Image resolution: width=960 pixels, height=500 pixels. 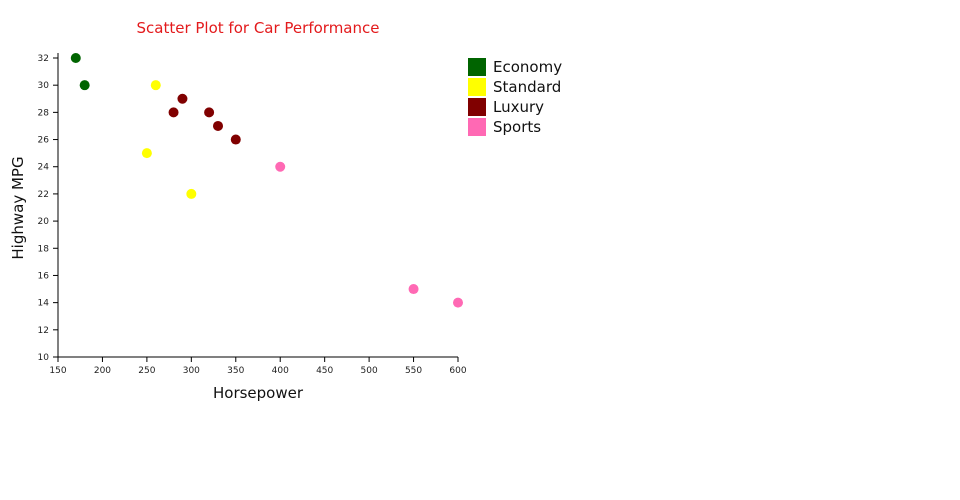 I want to click on legend-swatch-sports, so click(x=477, y=127).